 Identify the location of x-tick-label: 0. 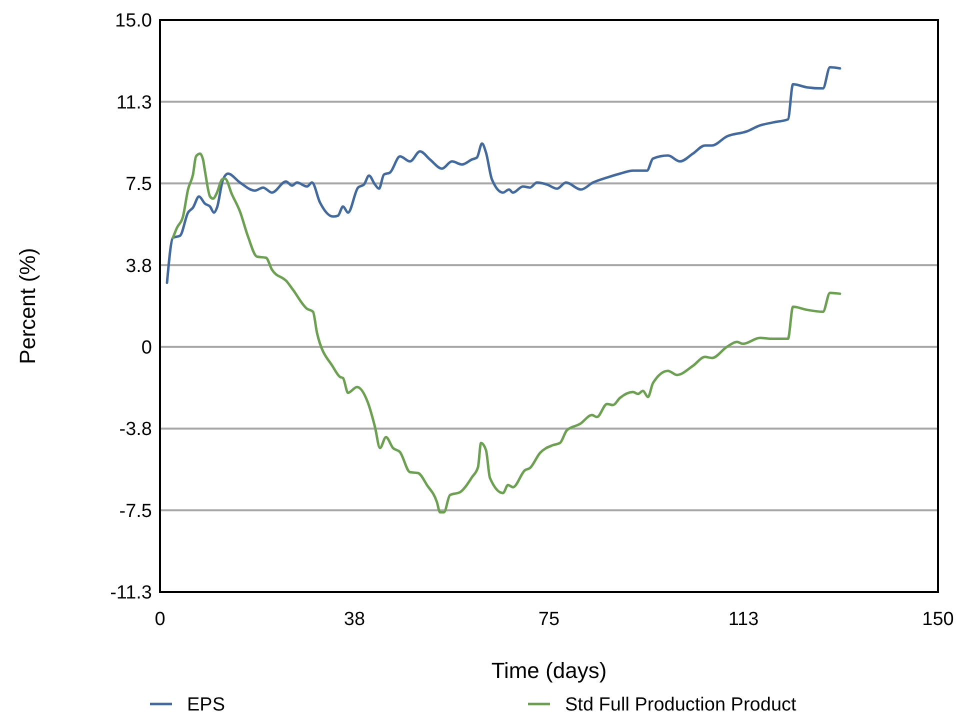
(160, 619).